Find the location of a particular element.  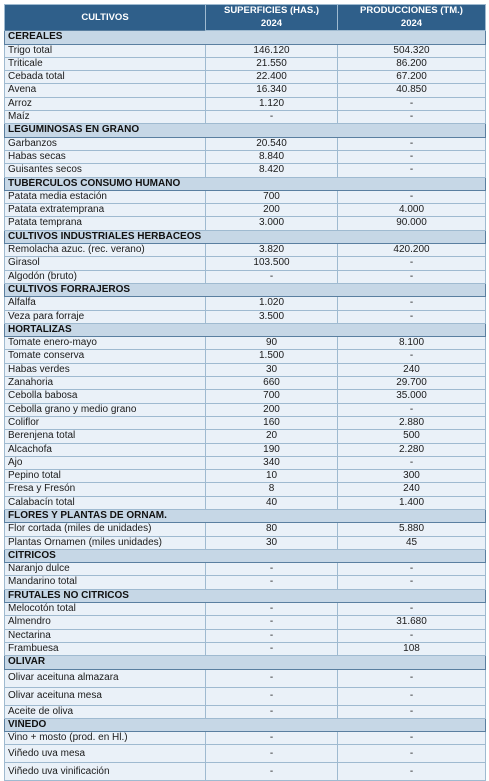

area-value-cell: 103.500 is located at coordinates (271, 263).